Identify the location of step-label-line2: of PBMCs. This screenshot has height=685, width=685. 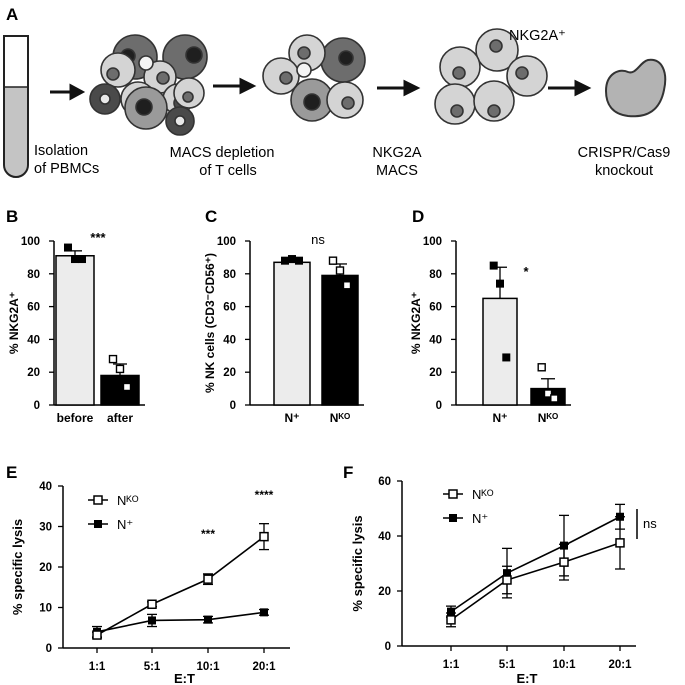
(66, 169).